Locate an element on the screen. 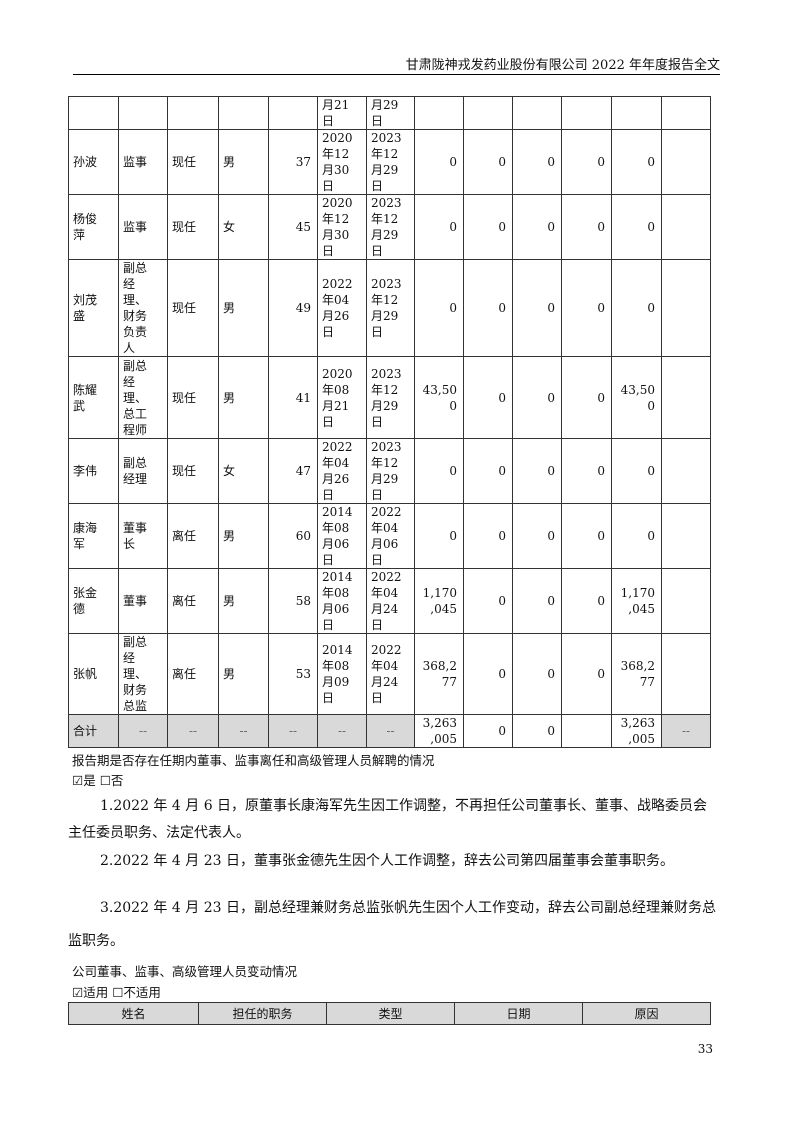 The height and width of the screenshot is (1122, 793). table-cell: 副总 经 理、 财务 负责 人 is located at coordinates (143, 308).